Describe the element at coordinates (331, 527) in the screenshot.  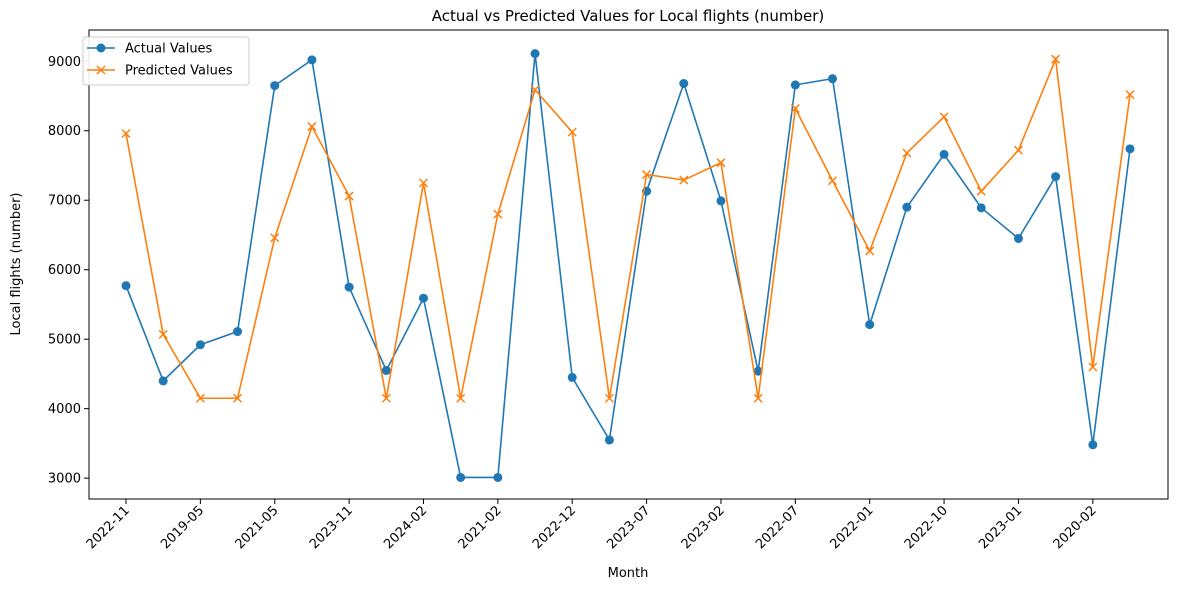
I see `x-tick-label: 2023-11` at that location.